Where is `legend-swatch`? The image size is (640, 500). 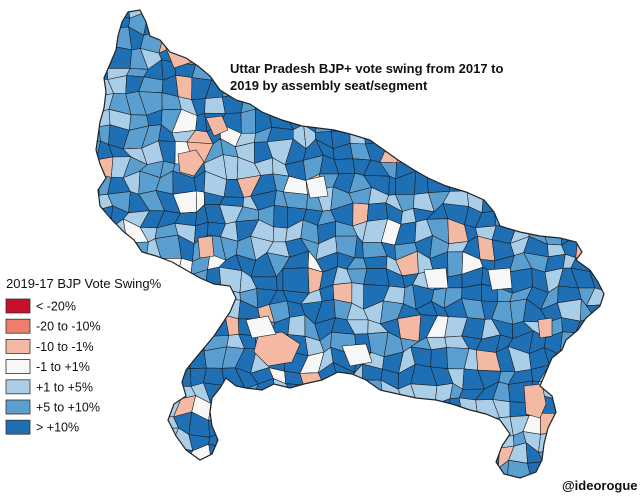 legend-swatch is located at coordinates (18, 367).